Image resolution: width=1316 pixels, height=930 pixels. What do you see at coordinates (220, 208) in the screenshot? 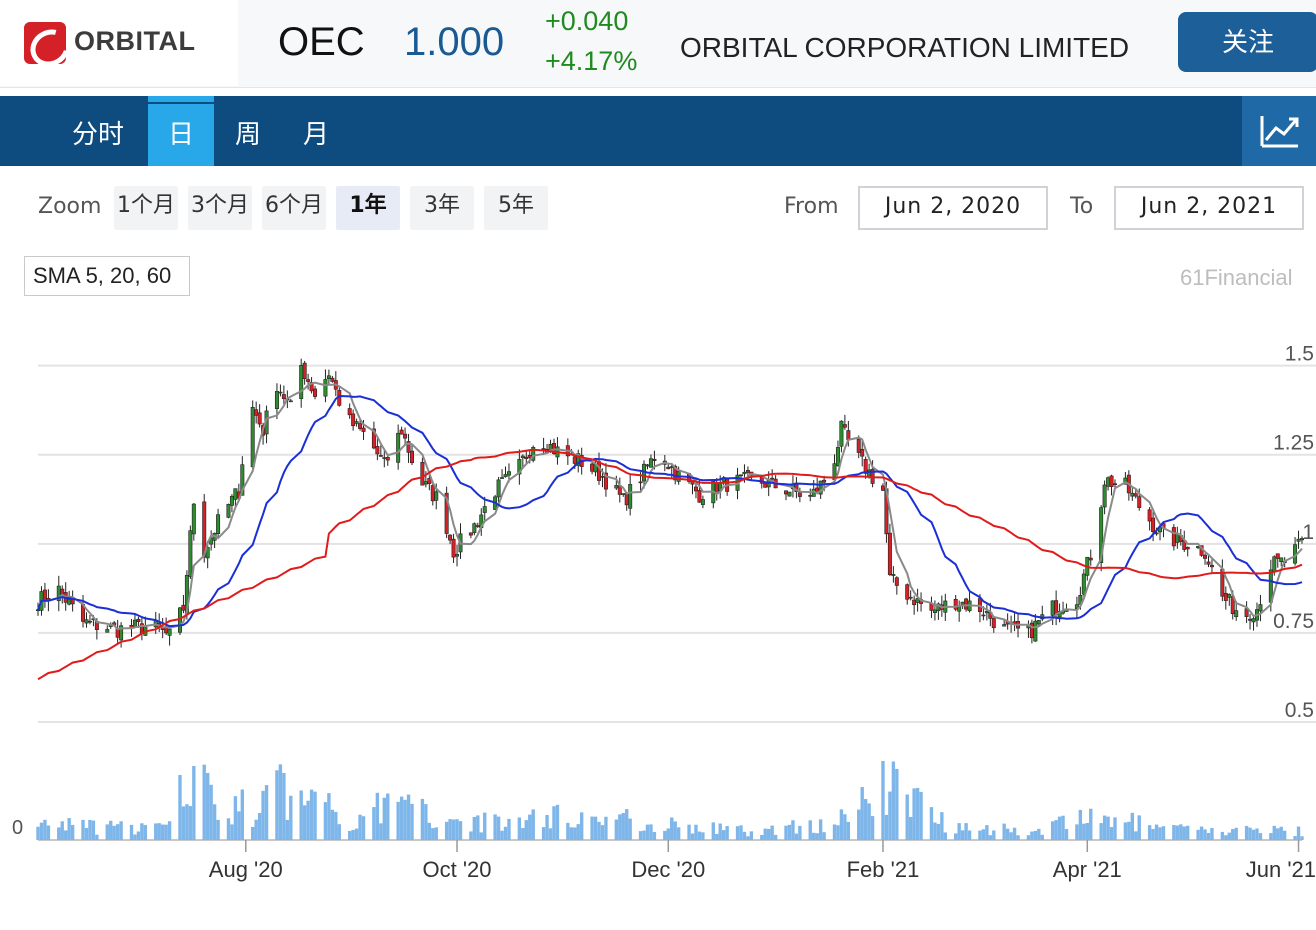
I see `zoom-3m-button: 3个月` at bounding box center [220, 208].